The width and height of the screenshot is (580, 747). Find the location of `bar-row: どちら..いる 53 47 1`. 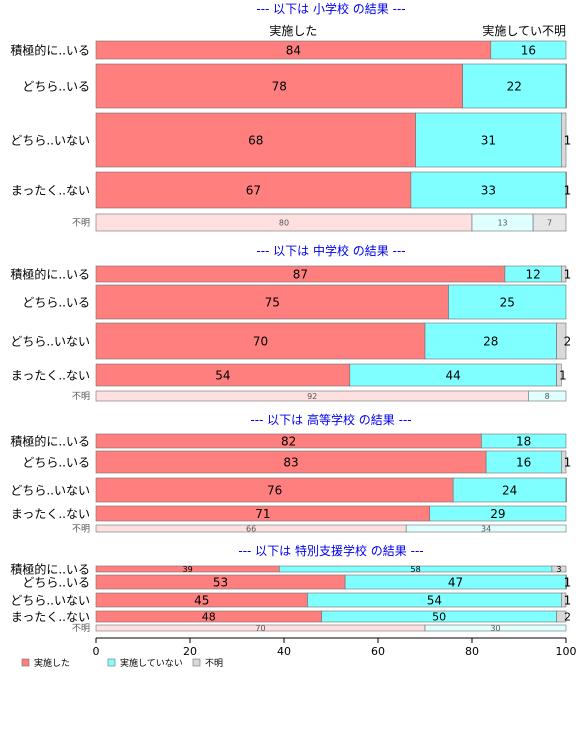

bar-row: どちら..いる 53 47 1 is located at coordinates (297, 582).